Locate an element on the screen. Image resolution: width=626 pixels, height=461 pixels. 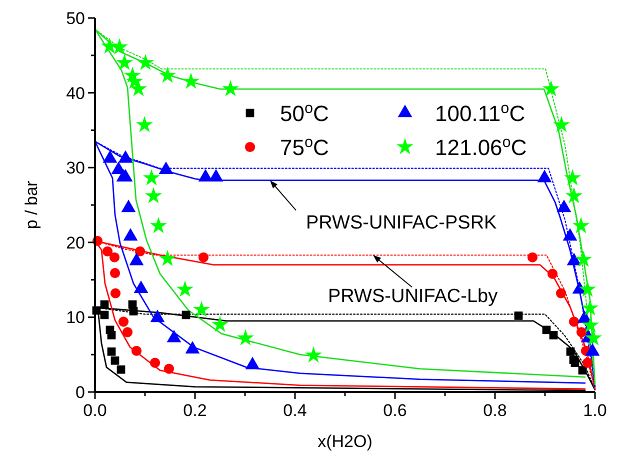
legend-label: 50$^{o}$C is located at coordinates (305, 113).